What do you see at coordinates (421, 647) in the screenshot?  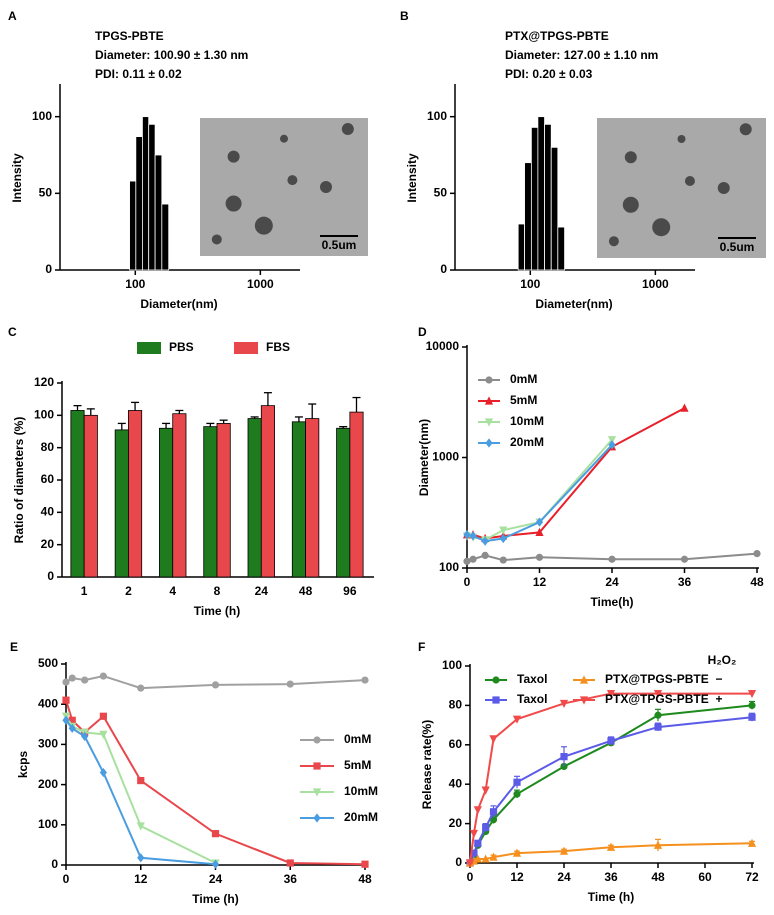 I see `panel-letter: F` at bounding box center [421, 647].